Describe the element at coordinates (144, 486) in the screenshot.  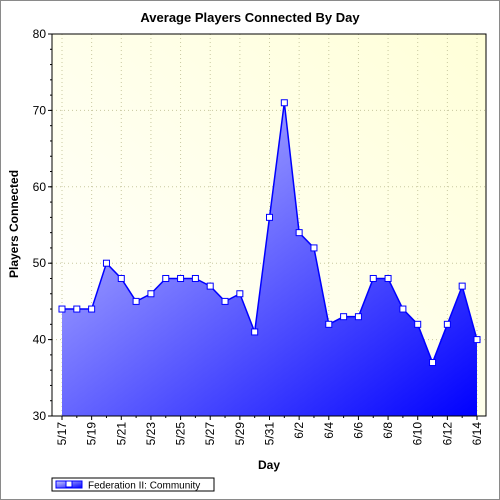
I see `legend-label: Federation II: Community` at that location.